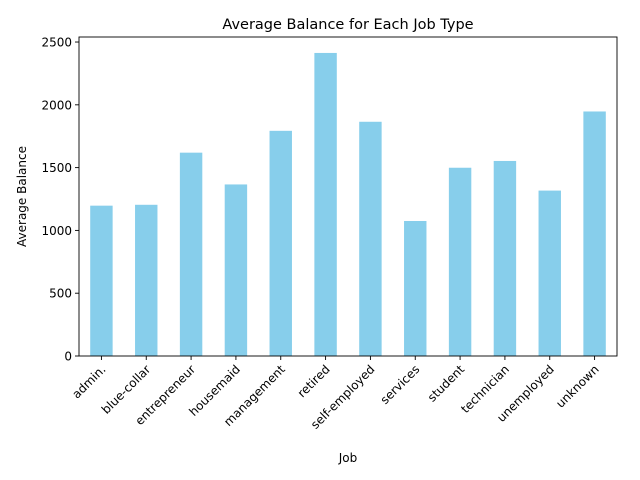  I want to click on bar-management, so click(280, 243).